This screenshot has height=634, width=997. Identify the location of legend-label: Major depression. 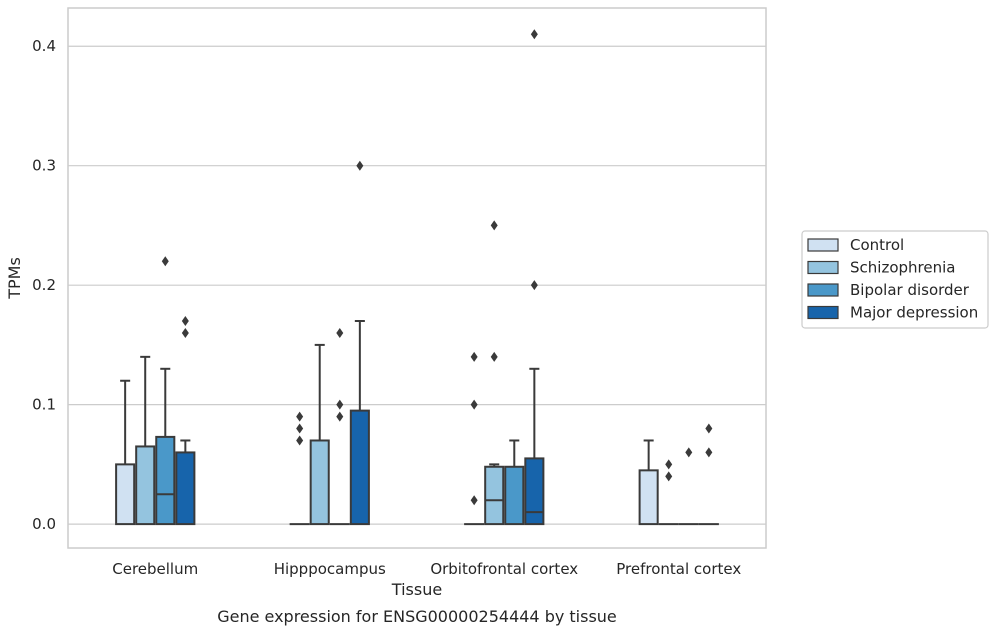
(914, 313).